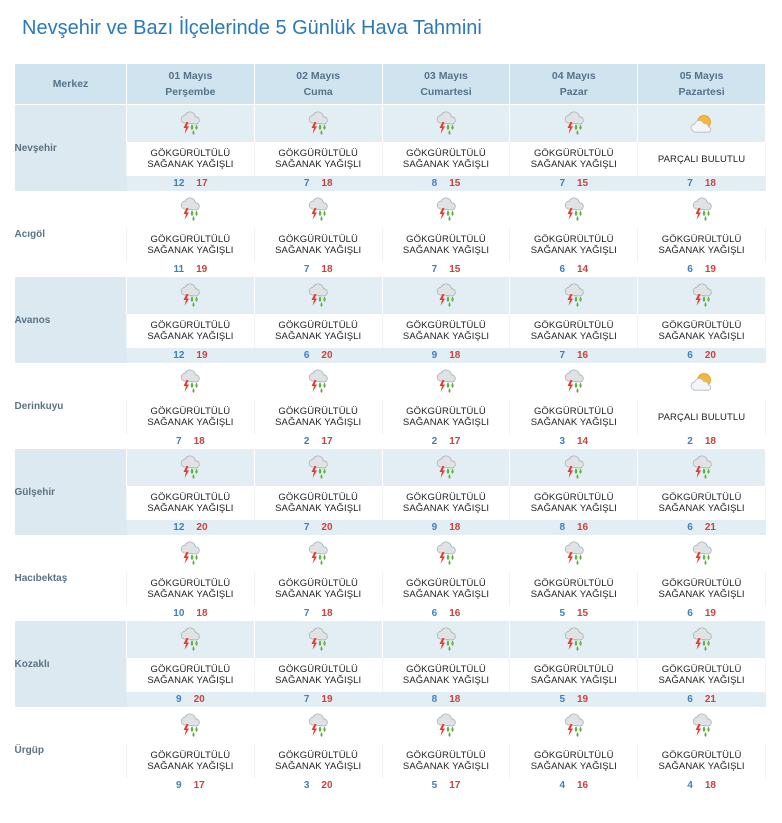 The height and width of the screenshot is (823, 782). What do you see at coordinates (573, 699) in the screenshot?
I see `temperature-cell: 5 19` at bounding box center [573, 699].